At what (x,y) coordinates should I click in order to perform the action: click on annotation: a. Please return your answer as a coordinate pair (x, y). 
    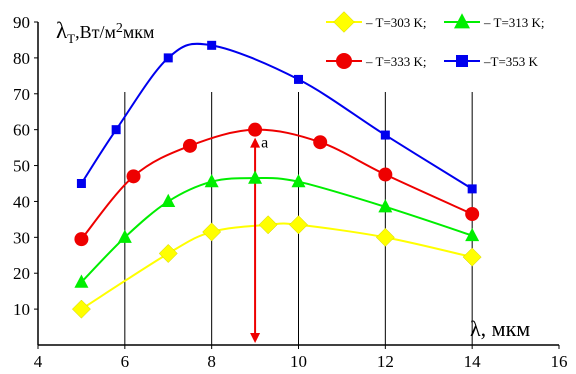
    Looking at the image, I should click on (259, 239).